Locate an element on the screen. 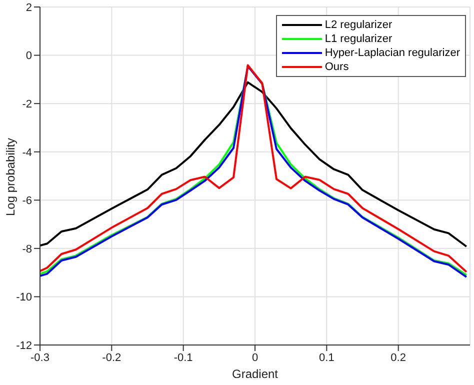 The height and width of the screenshot is (385, 474). x-tick-label: 0.1 is located at coordinates (326, 358).